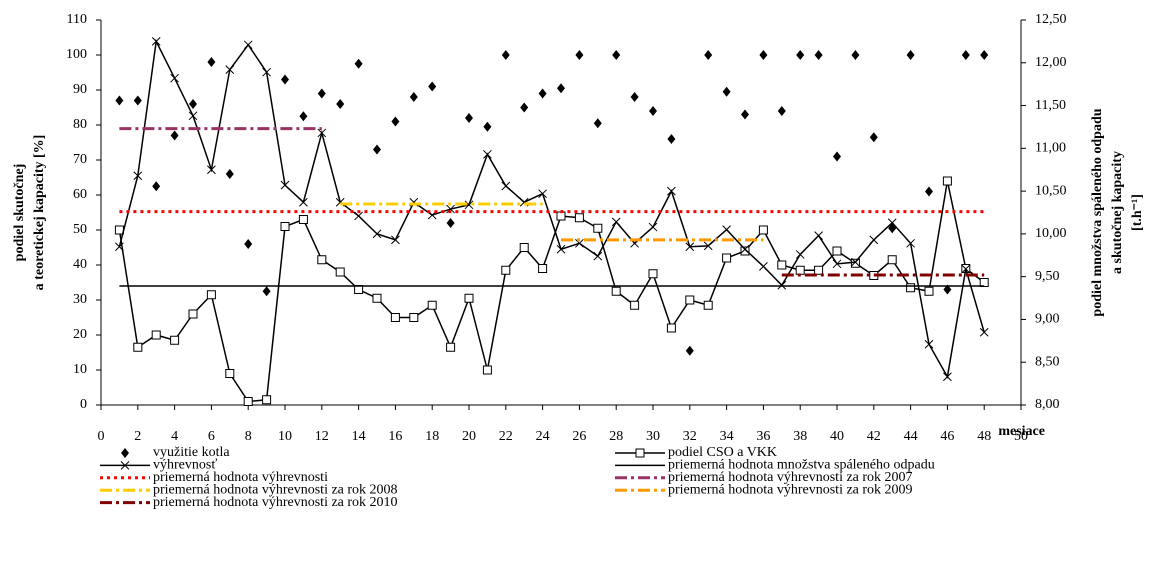 Image resolution: width=1168 pixels, height=562 pixels. I want to click on x-tick-label: 42, so click(874, 436).